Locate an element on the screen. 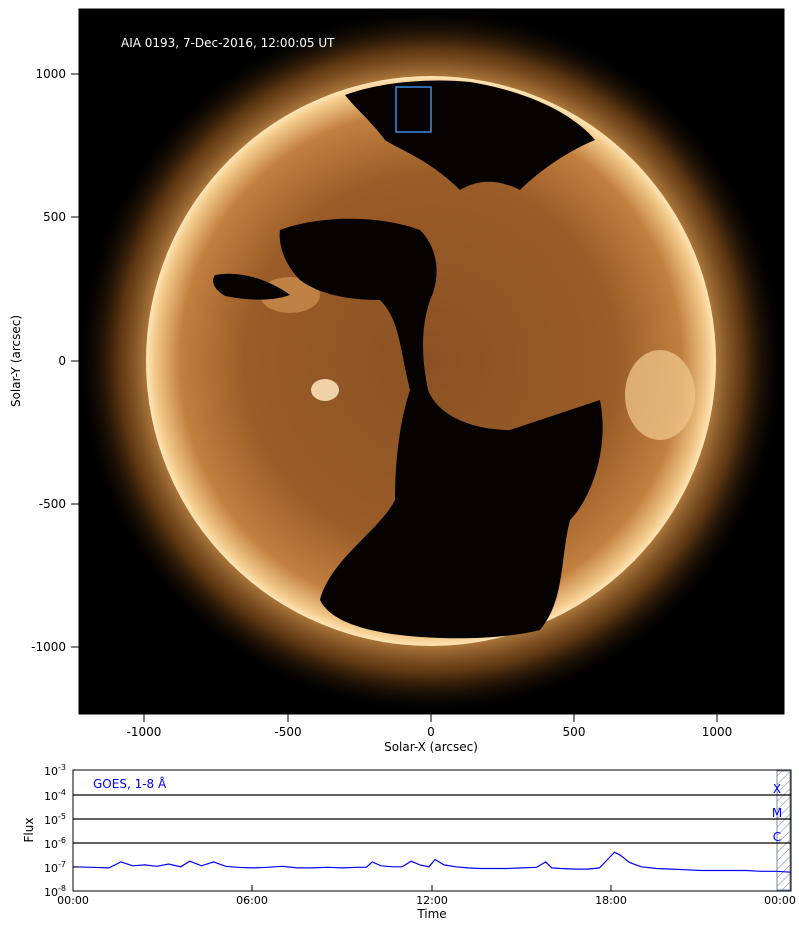  y-tick-label: -500 is located at coordinates (52, 504).